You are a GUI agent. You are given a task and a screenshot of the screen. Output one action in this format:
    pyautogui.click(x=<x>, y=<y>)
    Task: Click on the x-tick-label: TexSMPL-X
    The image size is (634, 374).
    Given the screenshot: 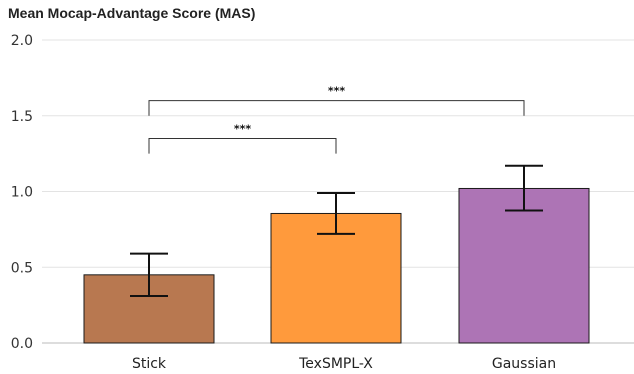 What is the action you would take?
    pyautogui.click(x=335, y=364)
    